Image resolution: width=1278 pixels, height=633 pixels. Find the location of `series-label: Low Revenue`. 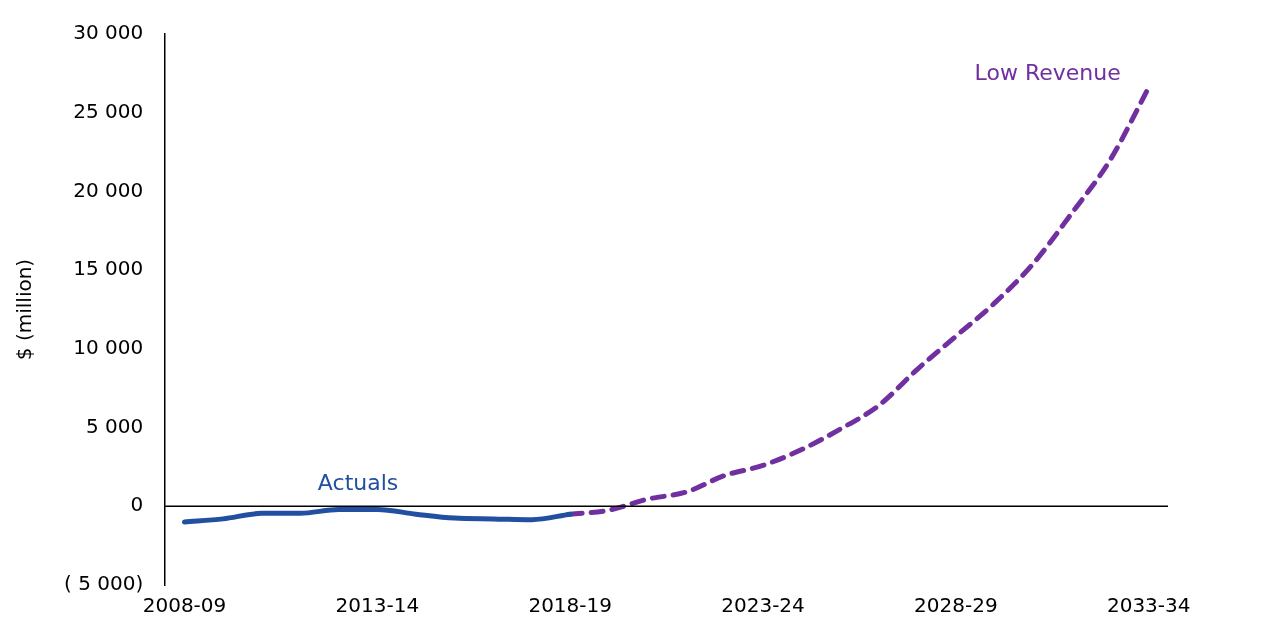

series-label: Low Revenue is located at coordinates (1047, 73).